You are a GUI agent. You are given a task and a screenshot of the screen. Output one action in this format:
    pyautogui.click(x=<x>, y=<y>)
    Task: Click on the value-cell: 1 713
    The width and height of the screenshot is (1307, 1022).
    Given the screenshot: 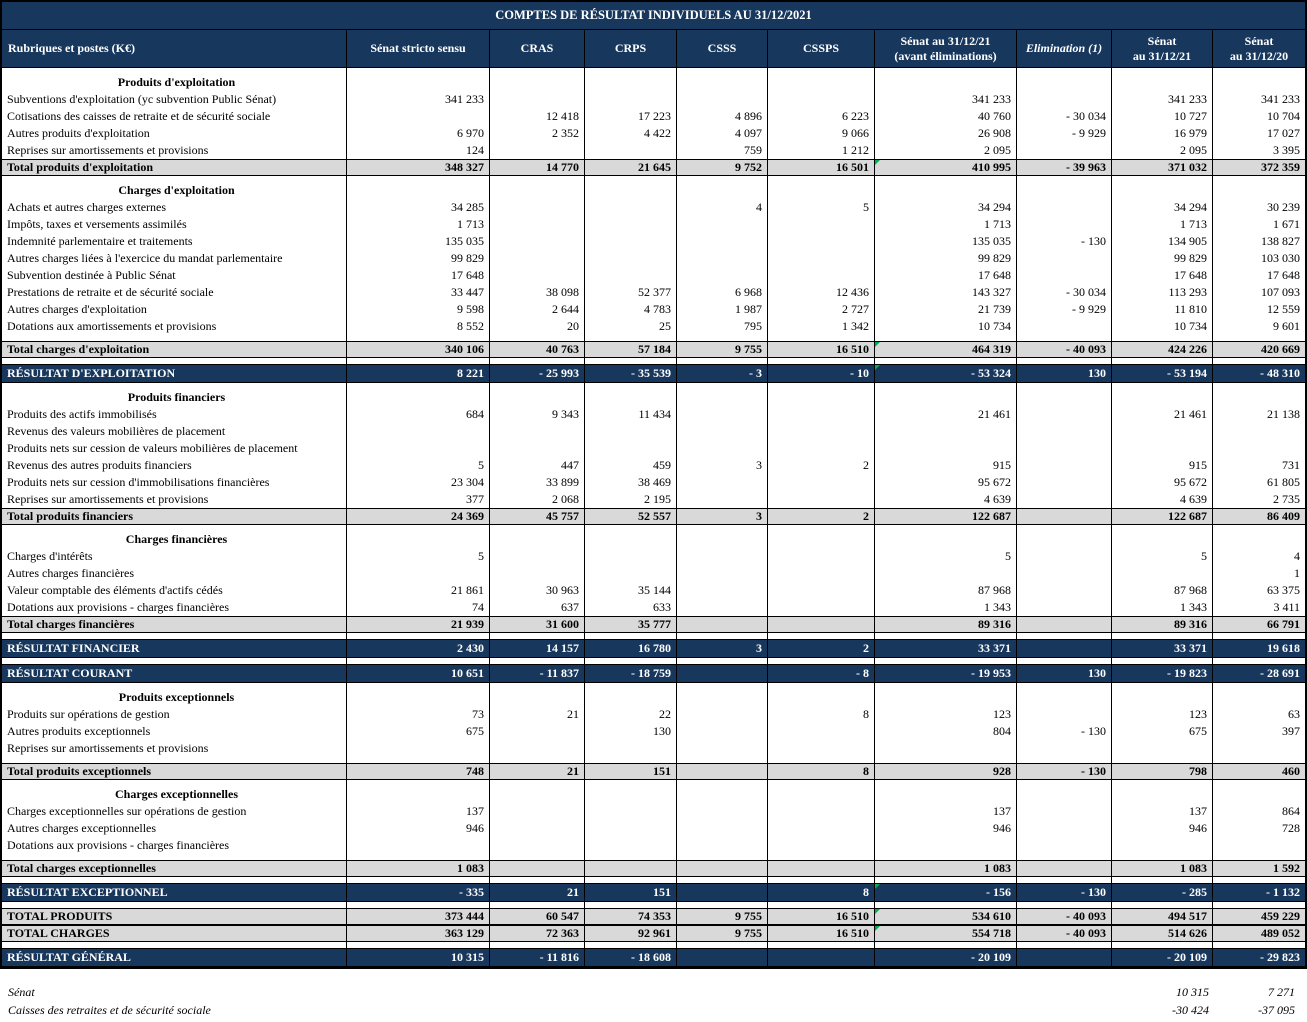 What is the action you would take?
    pyautogui.click(x=946, y=224)
    